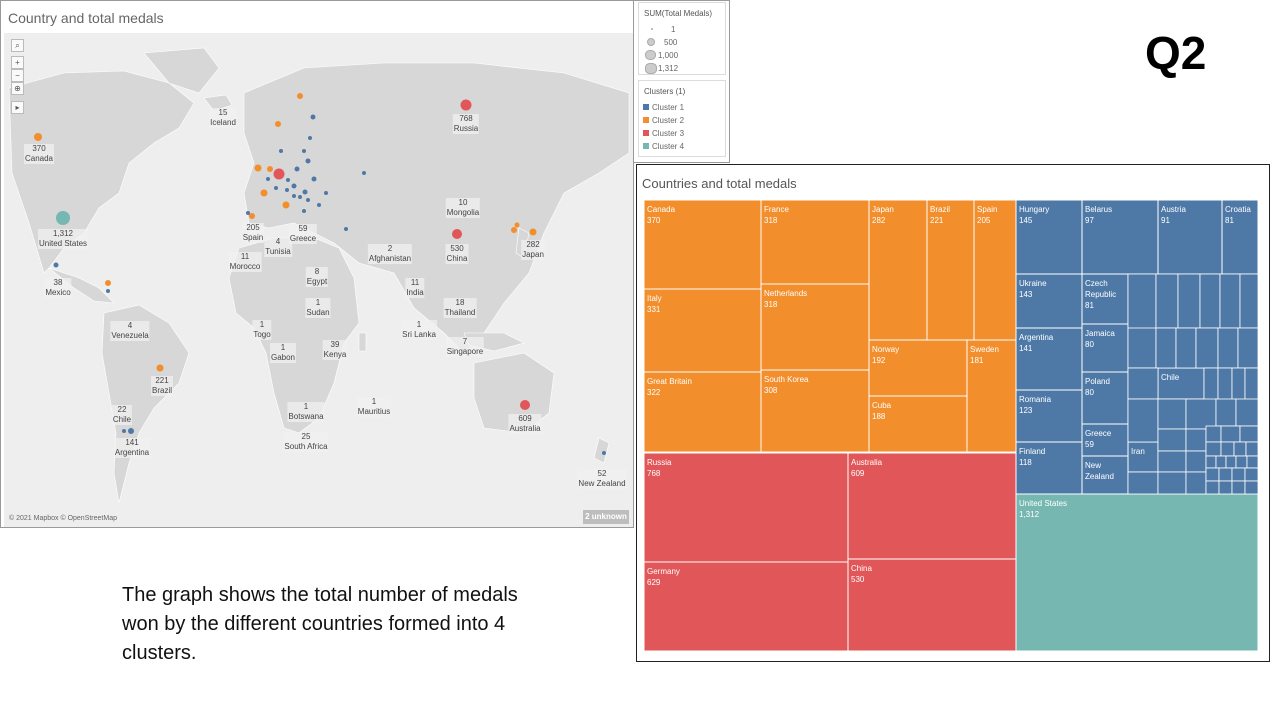  What do you see at coordinates (390, 254) in the screenshot?
I see `map-label-afghanistan: 2 Afghanistan` at bounding box center [390, 254].